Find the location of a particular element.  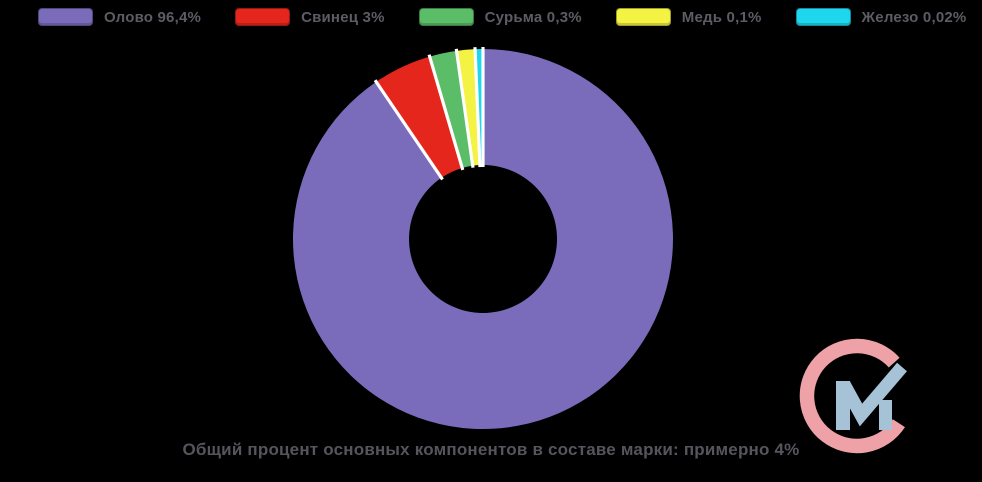

watermark-logo is located at coordinates (853, 396).